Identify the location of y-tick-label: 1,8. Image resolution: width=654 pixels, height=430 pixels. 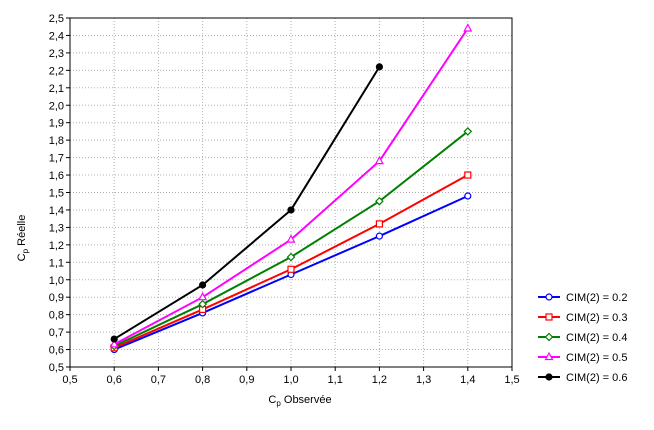
(56, 141).